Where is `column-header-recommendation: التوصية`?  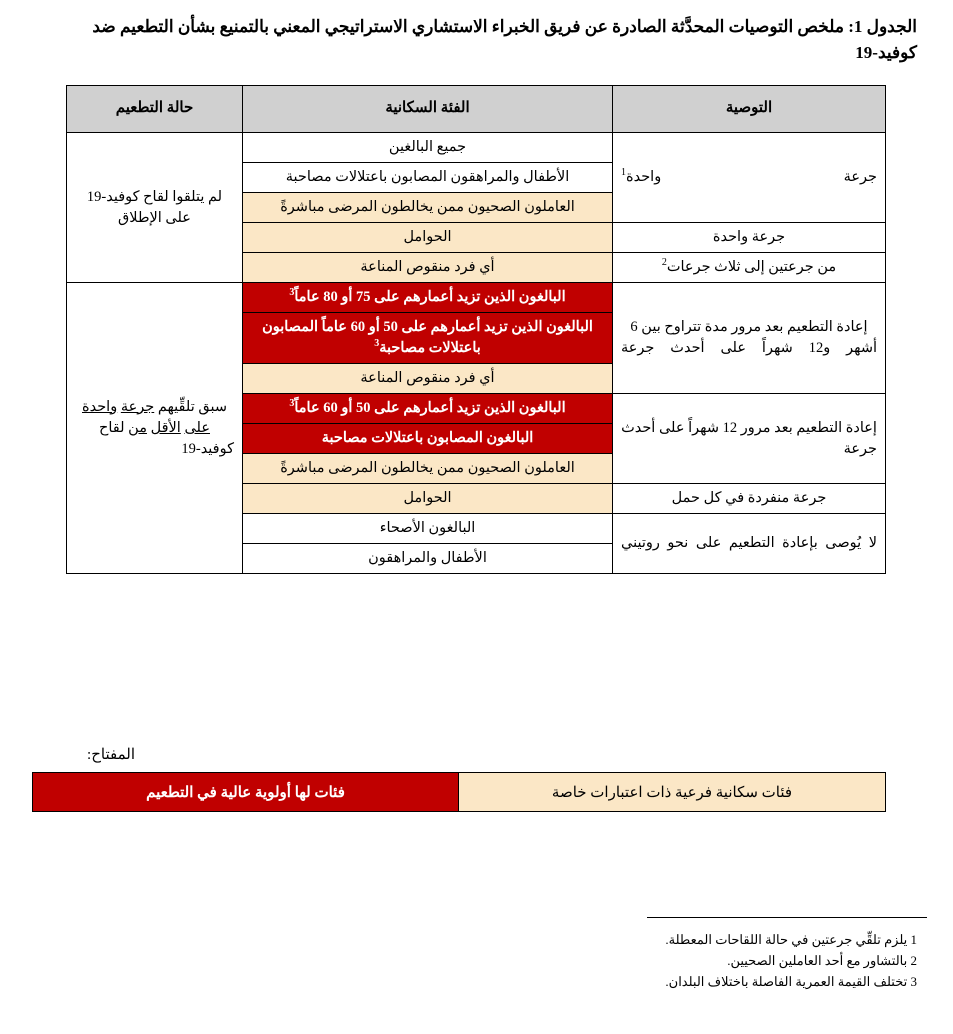 column-header-recommendation: التوصية is located at coordinates (749, 109).